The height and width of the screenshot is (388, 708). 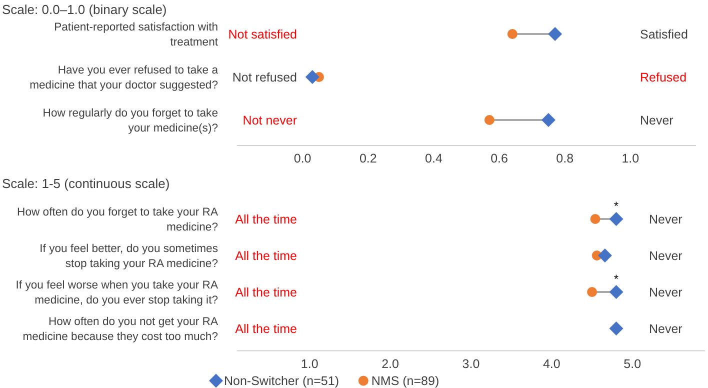 I want to click on x-tick-label: 0.2, so click(x=368, y=159).